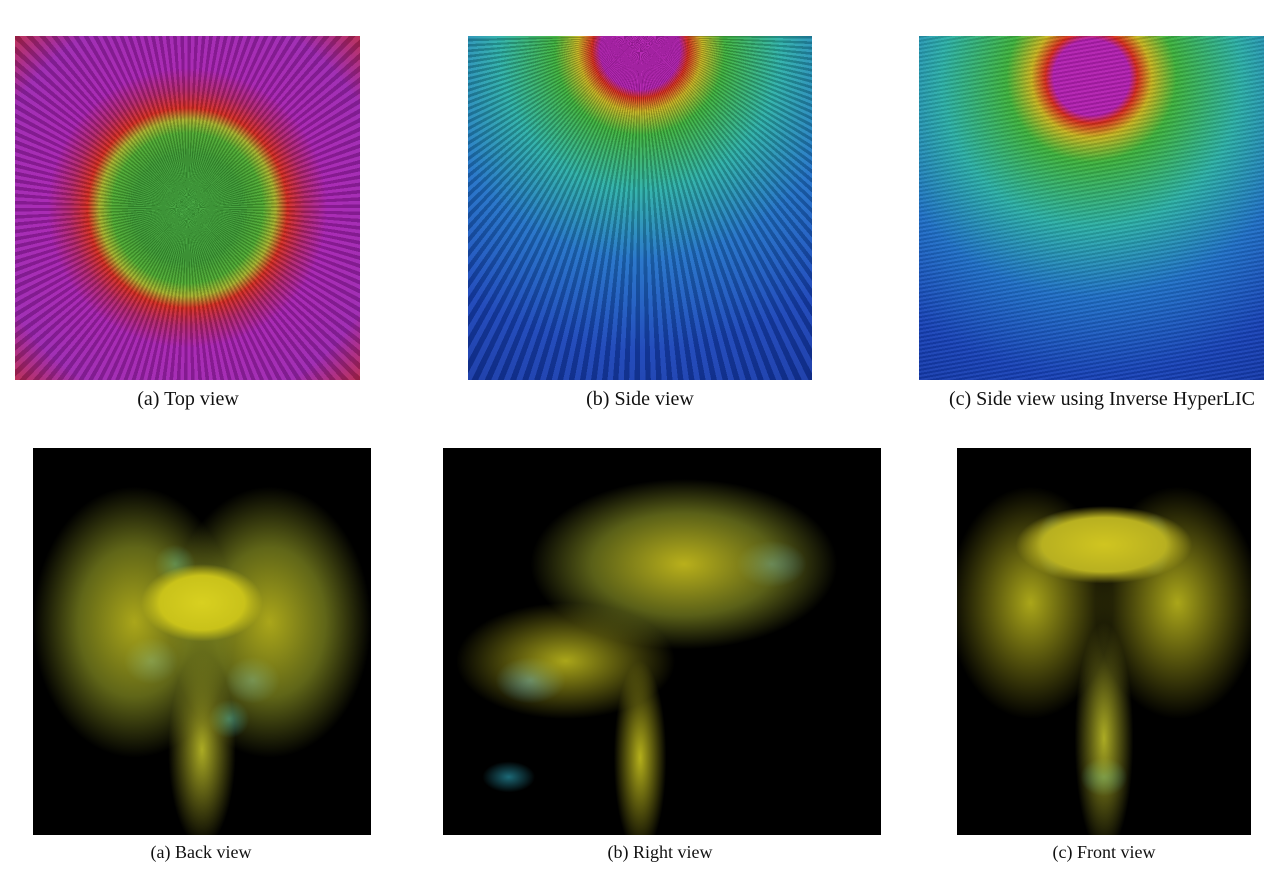 Image resolution: width=1277 pixels, height=883 pixels. What do you see at coordinates (188, 399) in the screenshot?
I see `caption-top-view: (a) Top view` at bounding box center [188, 399].